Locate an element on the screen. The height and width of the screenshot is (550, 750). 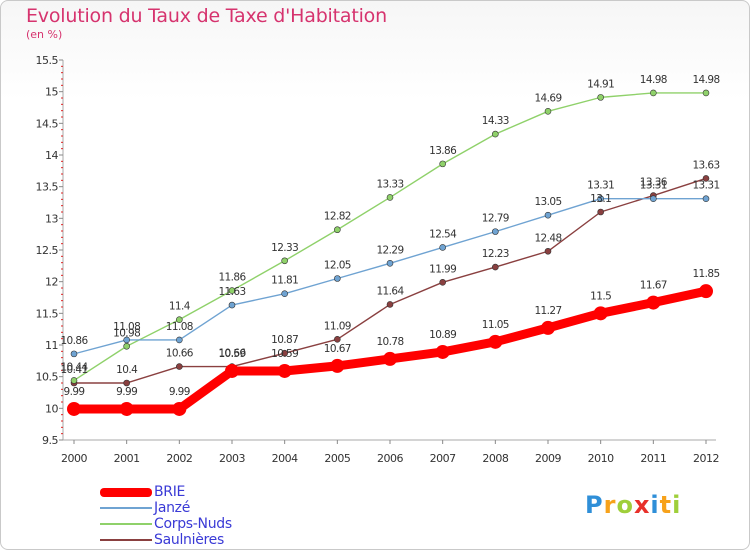
data-label: 14.33 is located at coordinates (495, 121).